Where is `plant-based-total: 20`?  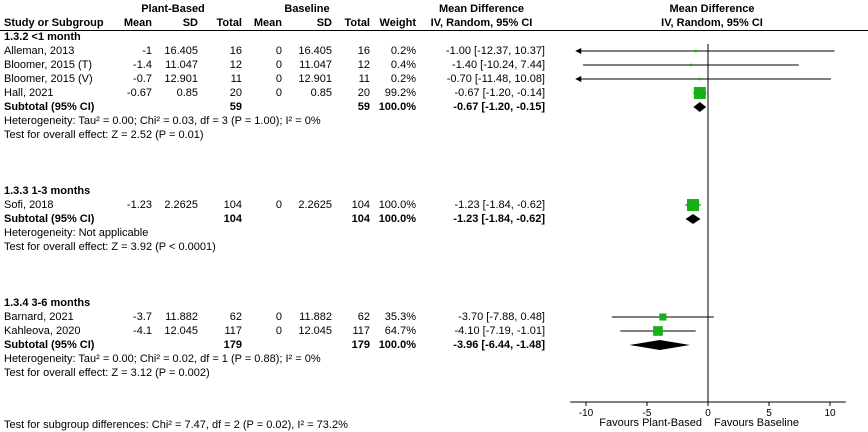
plant-based-total: 20 is located at coordinates (235, 93).